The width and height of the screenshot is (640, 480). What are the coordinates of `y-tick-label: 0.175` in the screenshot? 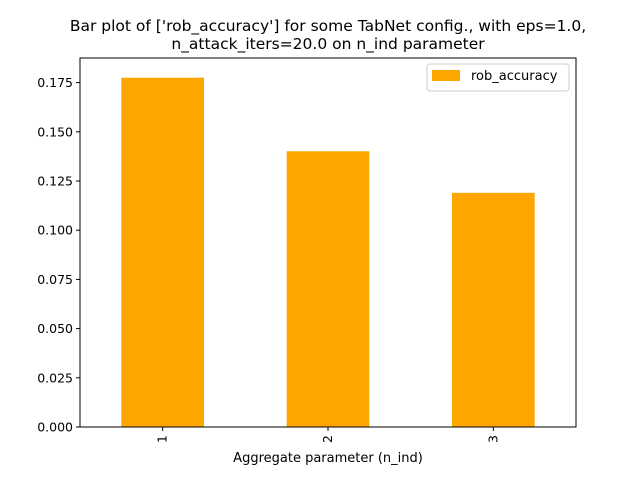 It's located at (55, 82).